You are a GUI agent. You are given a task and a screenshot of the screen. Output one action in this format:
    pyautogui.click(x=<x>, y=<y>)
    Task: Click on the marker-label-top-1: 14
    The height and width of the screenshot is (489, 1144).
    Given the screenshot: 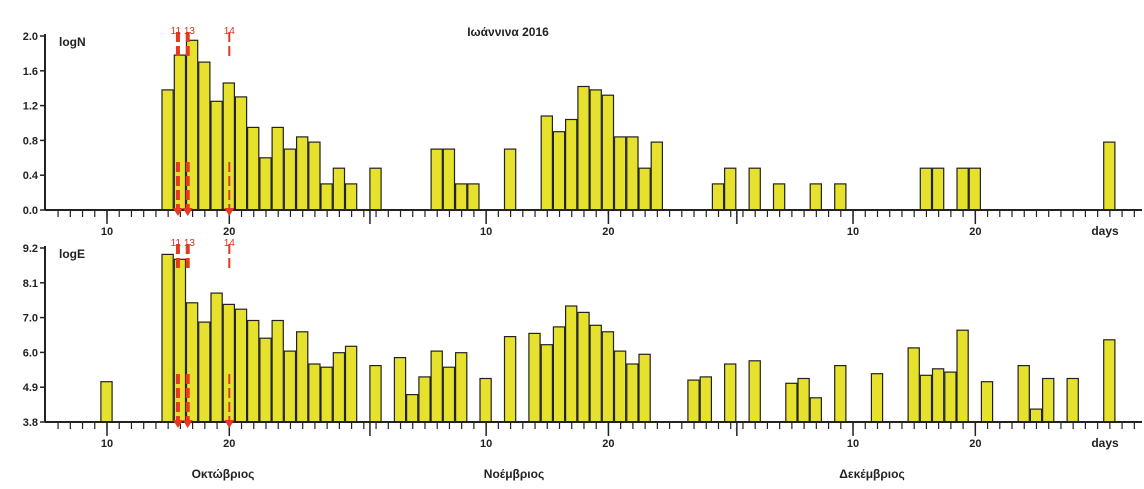 What is the action you would take?
    pyautogui.click(x=230, y=31)
    